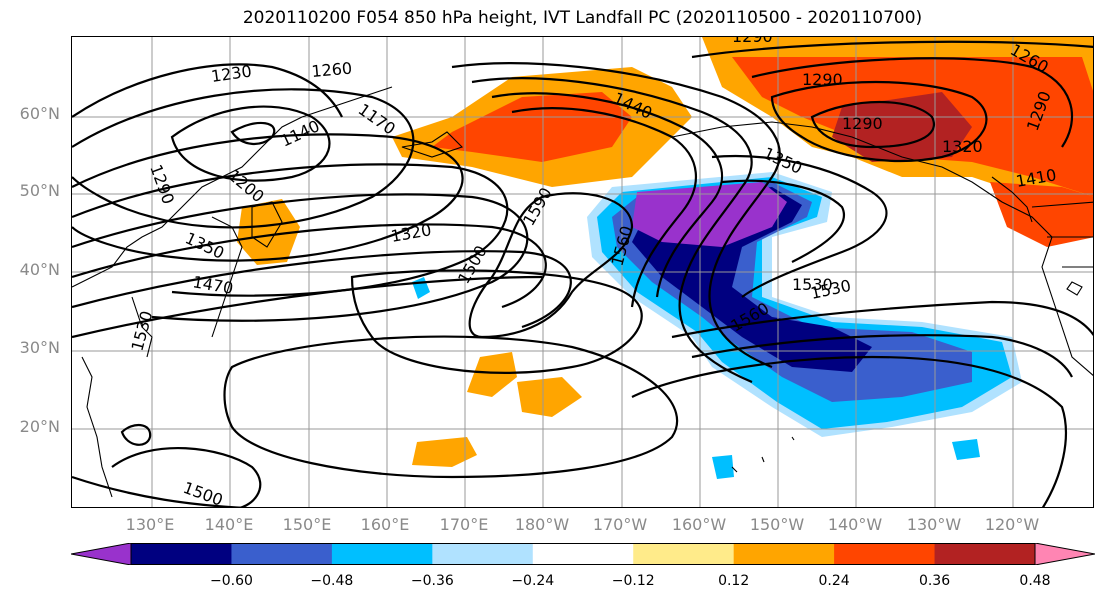 Image resolution: width=1105 pixels, height=601 pixels. What do you see at coordinates (934, 581) in the screenshot?
I see `colorbar-tick-label: 0.36` at bounding box center [934, 581].